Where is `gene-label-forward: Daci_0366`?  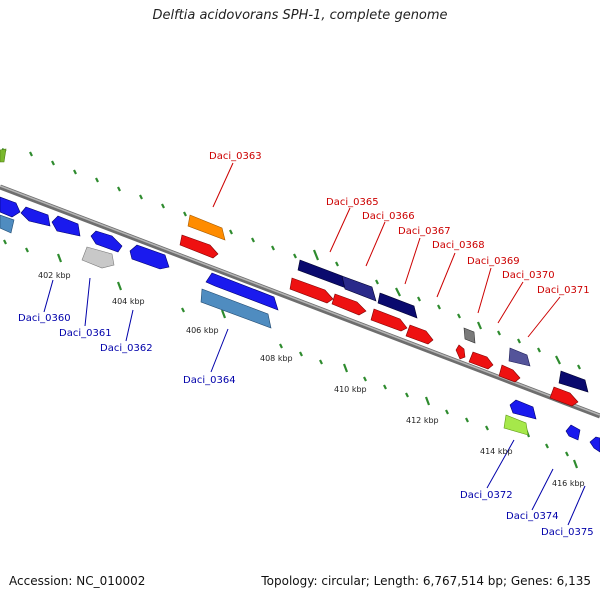
gene-label-forward: Daci_0366 is located at coordinates (388, 216).